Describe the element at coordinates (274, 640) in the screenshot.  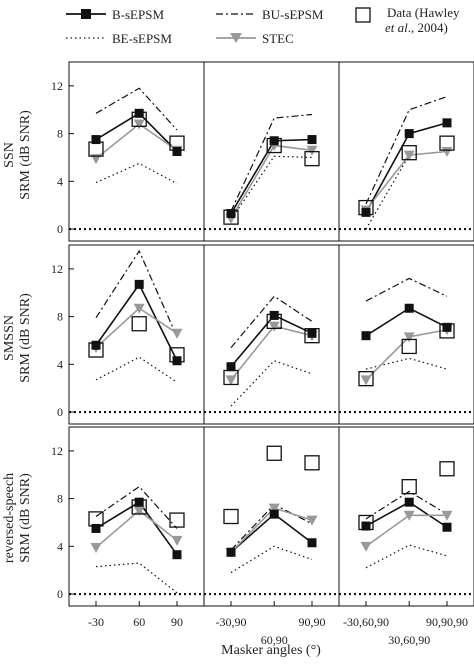
I see `x-tick-label: 60,90` at that location.